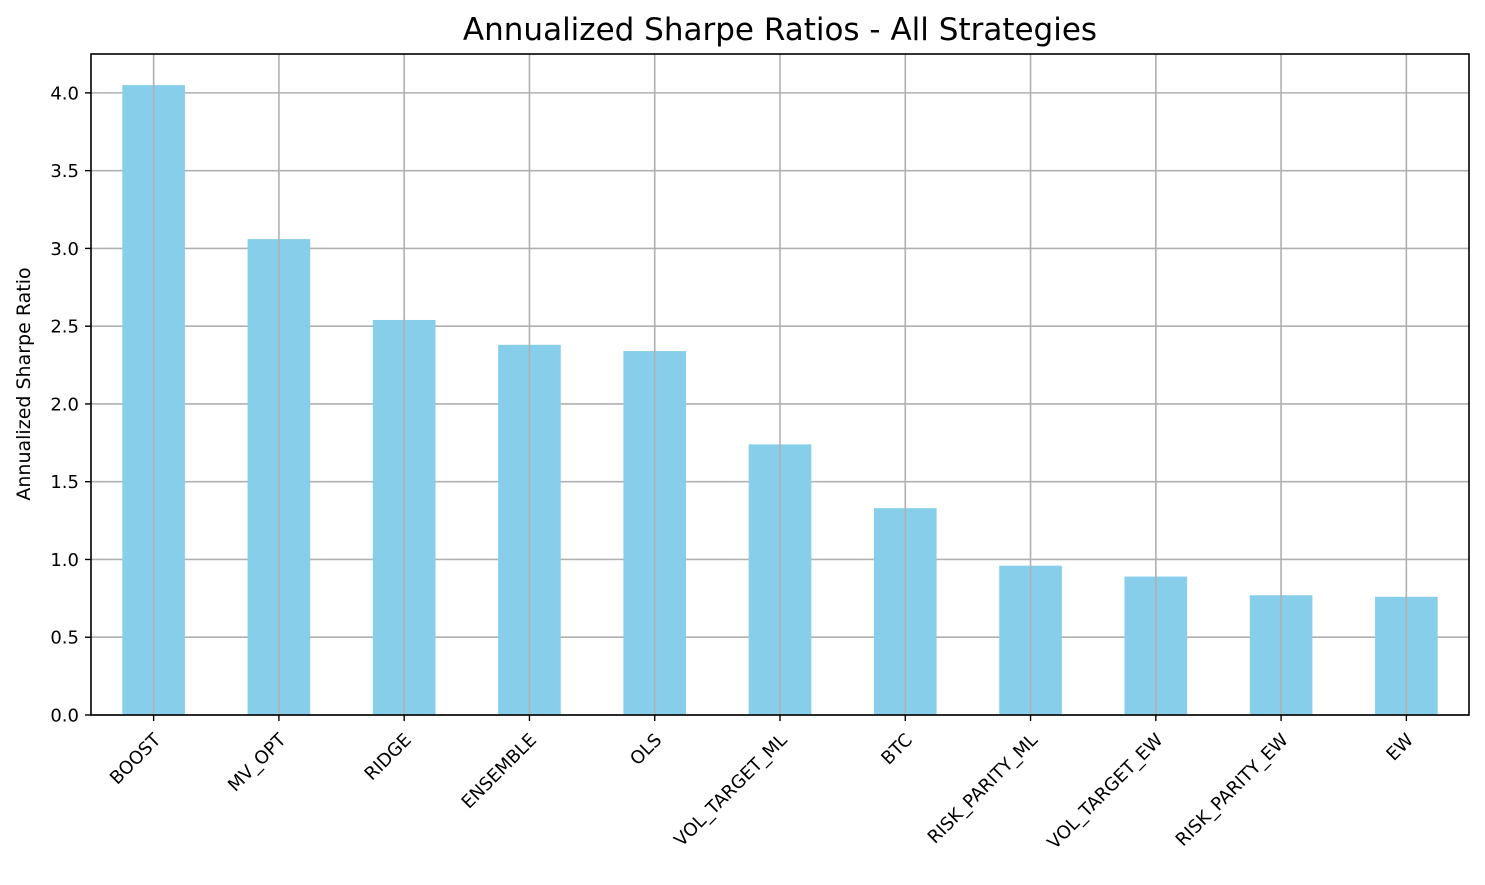 The height and width of the screenshot is (885, 1485). I want to click on y-tick-label: 3.0, so click(64, 249).